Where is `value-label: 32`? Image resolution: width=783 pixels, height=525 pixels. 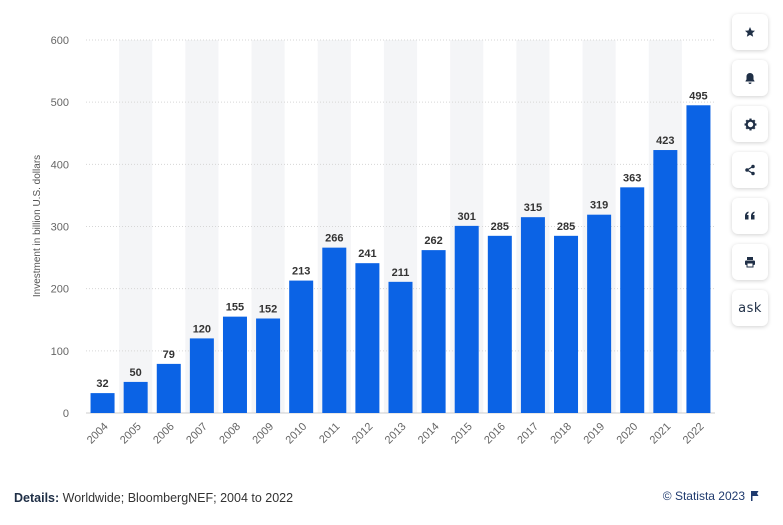 value-label: 32 is located at coordinates (102, 384).